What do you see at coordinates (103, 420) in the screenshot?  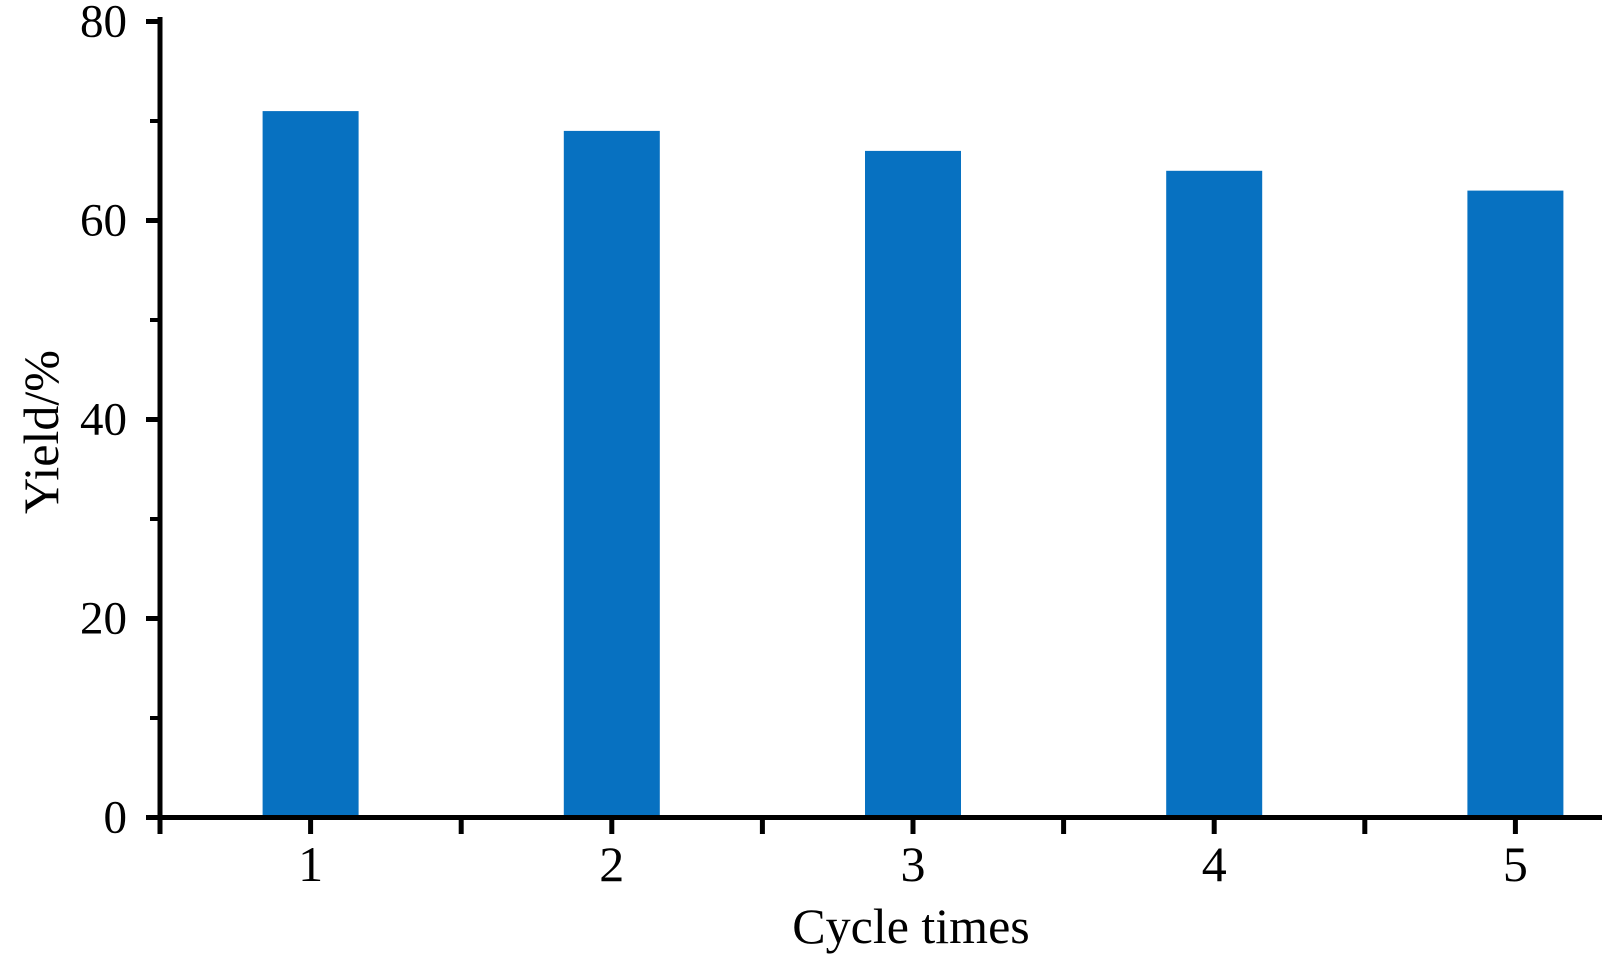 I see `y-tick-label-40: 40` at bounding box center [103, 420].